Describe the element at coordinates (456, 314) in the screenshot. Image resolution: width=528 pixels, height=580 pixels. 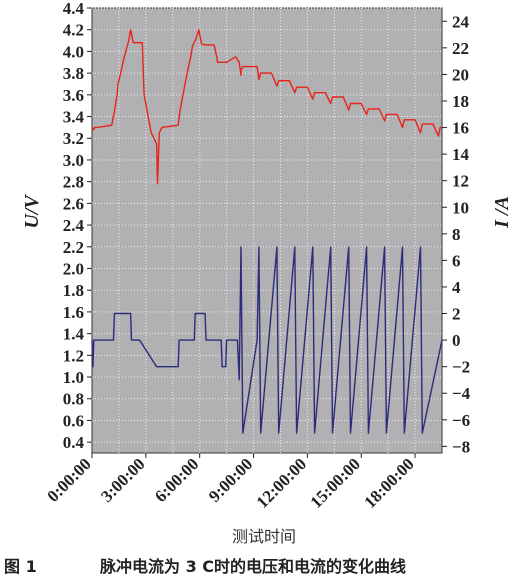
I see `y-right-tick-label: 2` at that location.